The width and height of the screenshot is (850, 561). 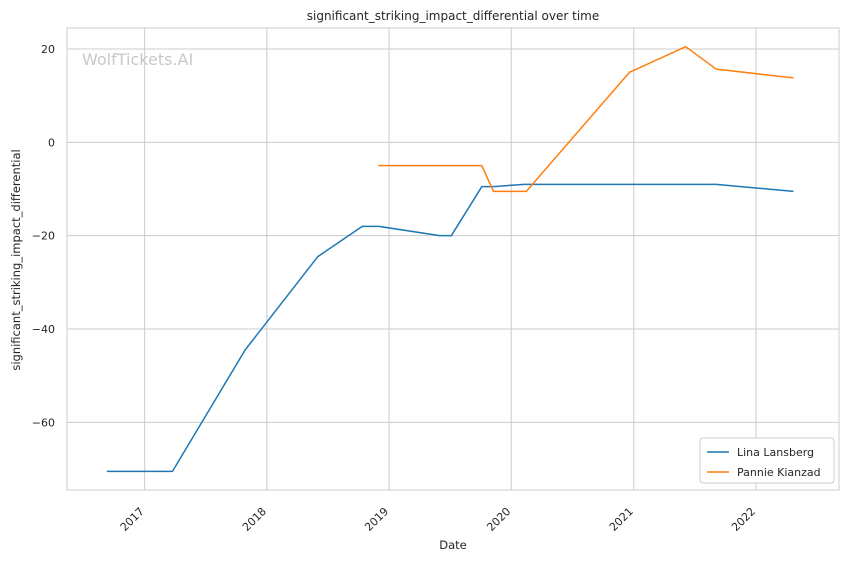 I want to click on legend: Lina Lansberg Pannie Kianzad, so click(x=767, y=460).